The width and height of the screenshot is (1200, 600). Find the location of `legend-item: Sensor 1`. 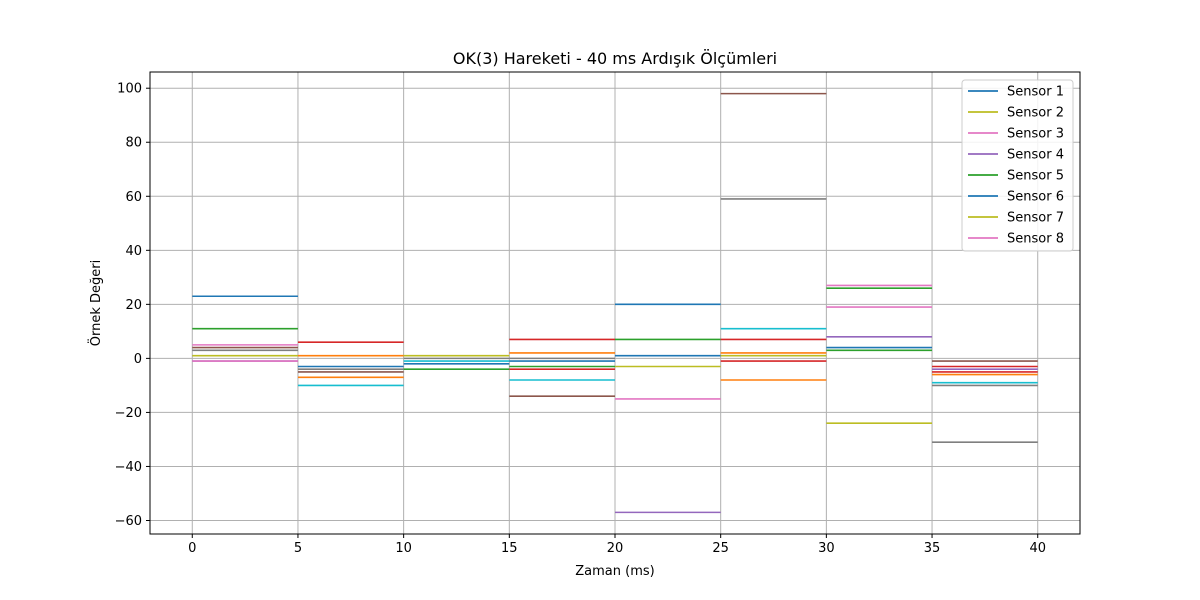

legend-item: Sensor 1 is located at coordinates (1016, 92).